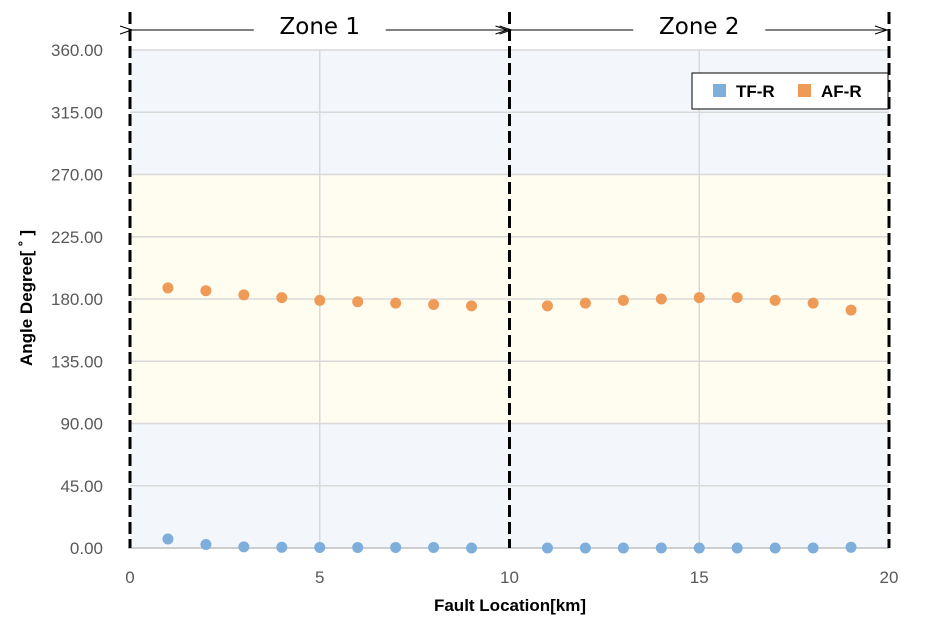 The image size is (931, 629). What do you see at coordinates (77, 237) in the screenshot?
I see `y-tick-label: 225.00` at bounding box center [77, 237].